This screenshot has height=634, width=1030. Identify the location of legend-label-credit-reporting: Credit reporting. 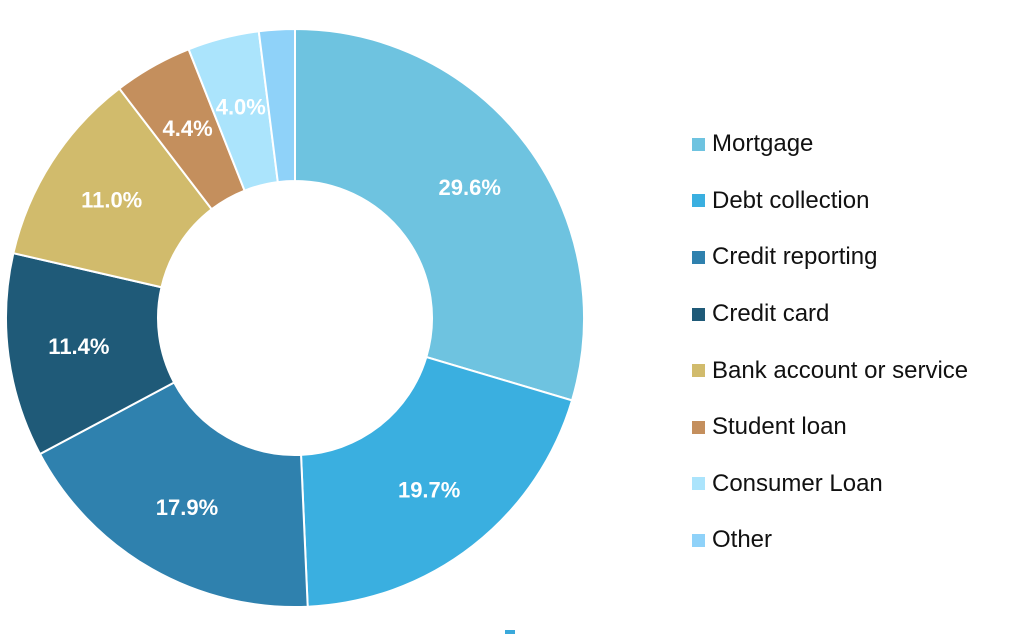
(795, 257).